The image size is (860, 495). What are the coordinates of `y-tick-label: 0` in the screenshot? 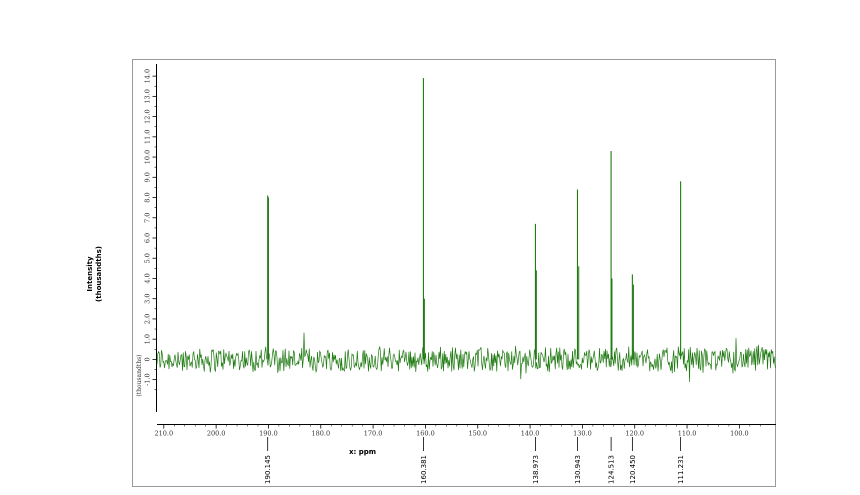 It's located at (148, 359).